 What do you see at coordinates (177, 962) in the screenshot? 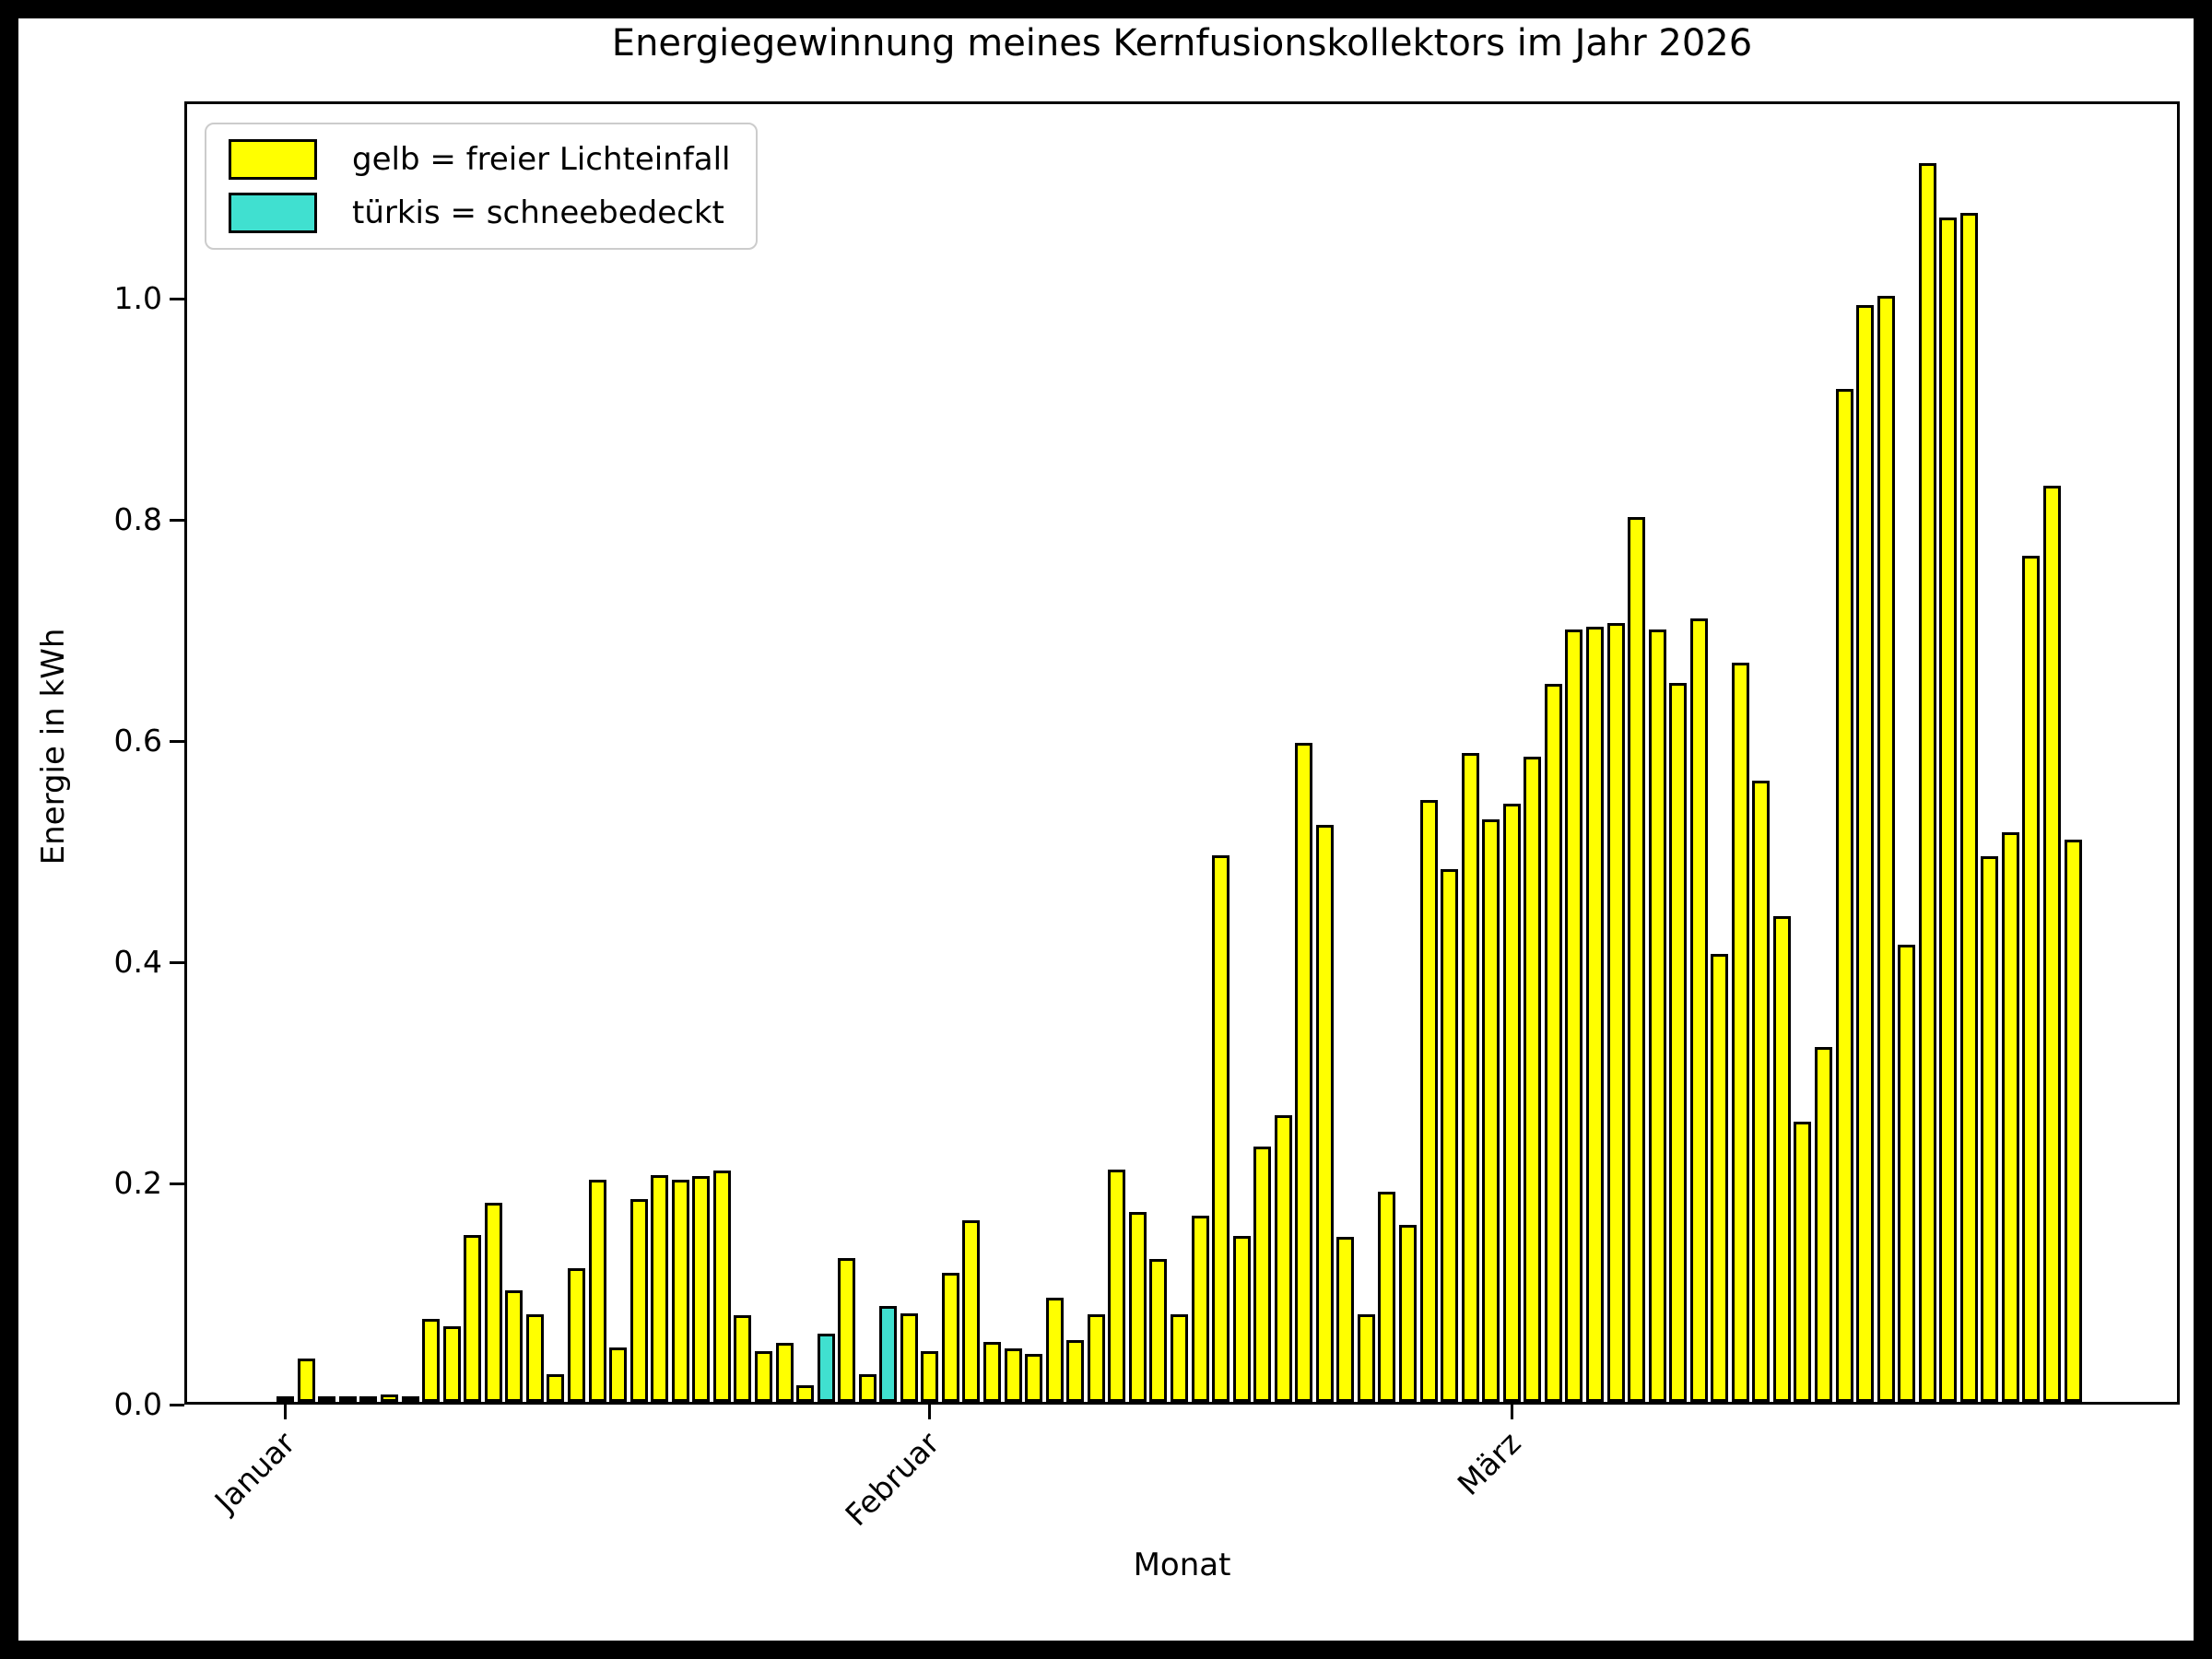
I see `y-tick-0.4` at bounding box center [177, 962].